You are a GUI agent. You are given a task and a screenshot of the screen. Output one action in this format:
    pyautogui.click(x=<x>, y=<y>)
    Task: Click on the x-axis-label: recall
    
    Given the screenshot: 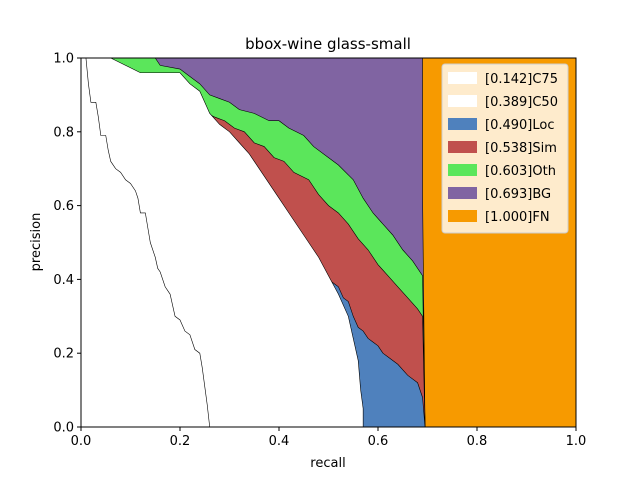 What is the action you would take?
    pyautogui.click(x=327, y=463)
    